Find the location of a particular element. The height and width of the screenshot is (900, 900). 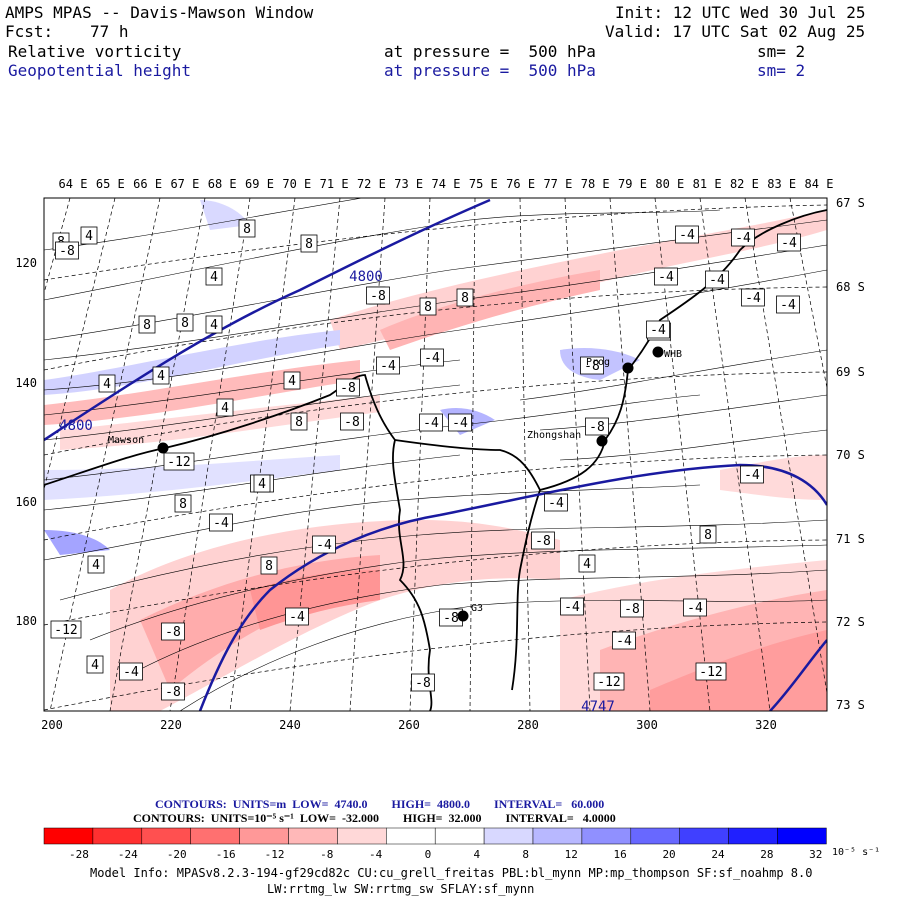

top-axis-label: 81 E is located at coordinates (707, 184).